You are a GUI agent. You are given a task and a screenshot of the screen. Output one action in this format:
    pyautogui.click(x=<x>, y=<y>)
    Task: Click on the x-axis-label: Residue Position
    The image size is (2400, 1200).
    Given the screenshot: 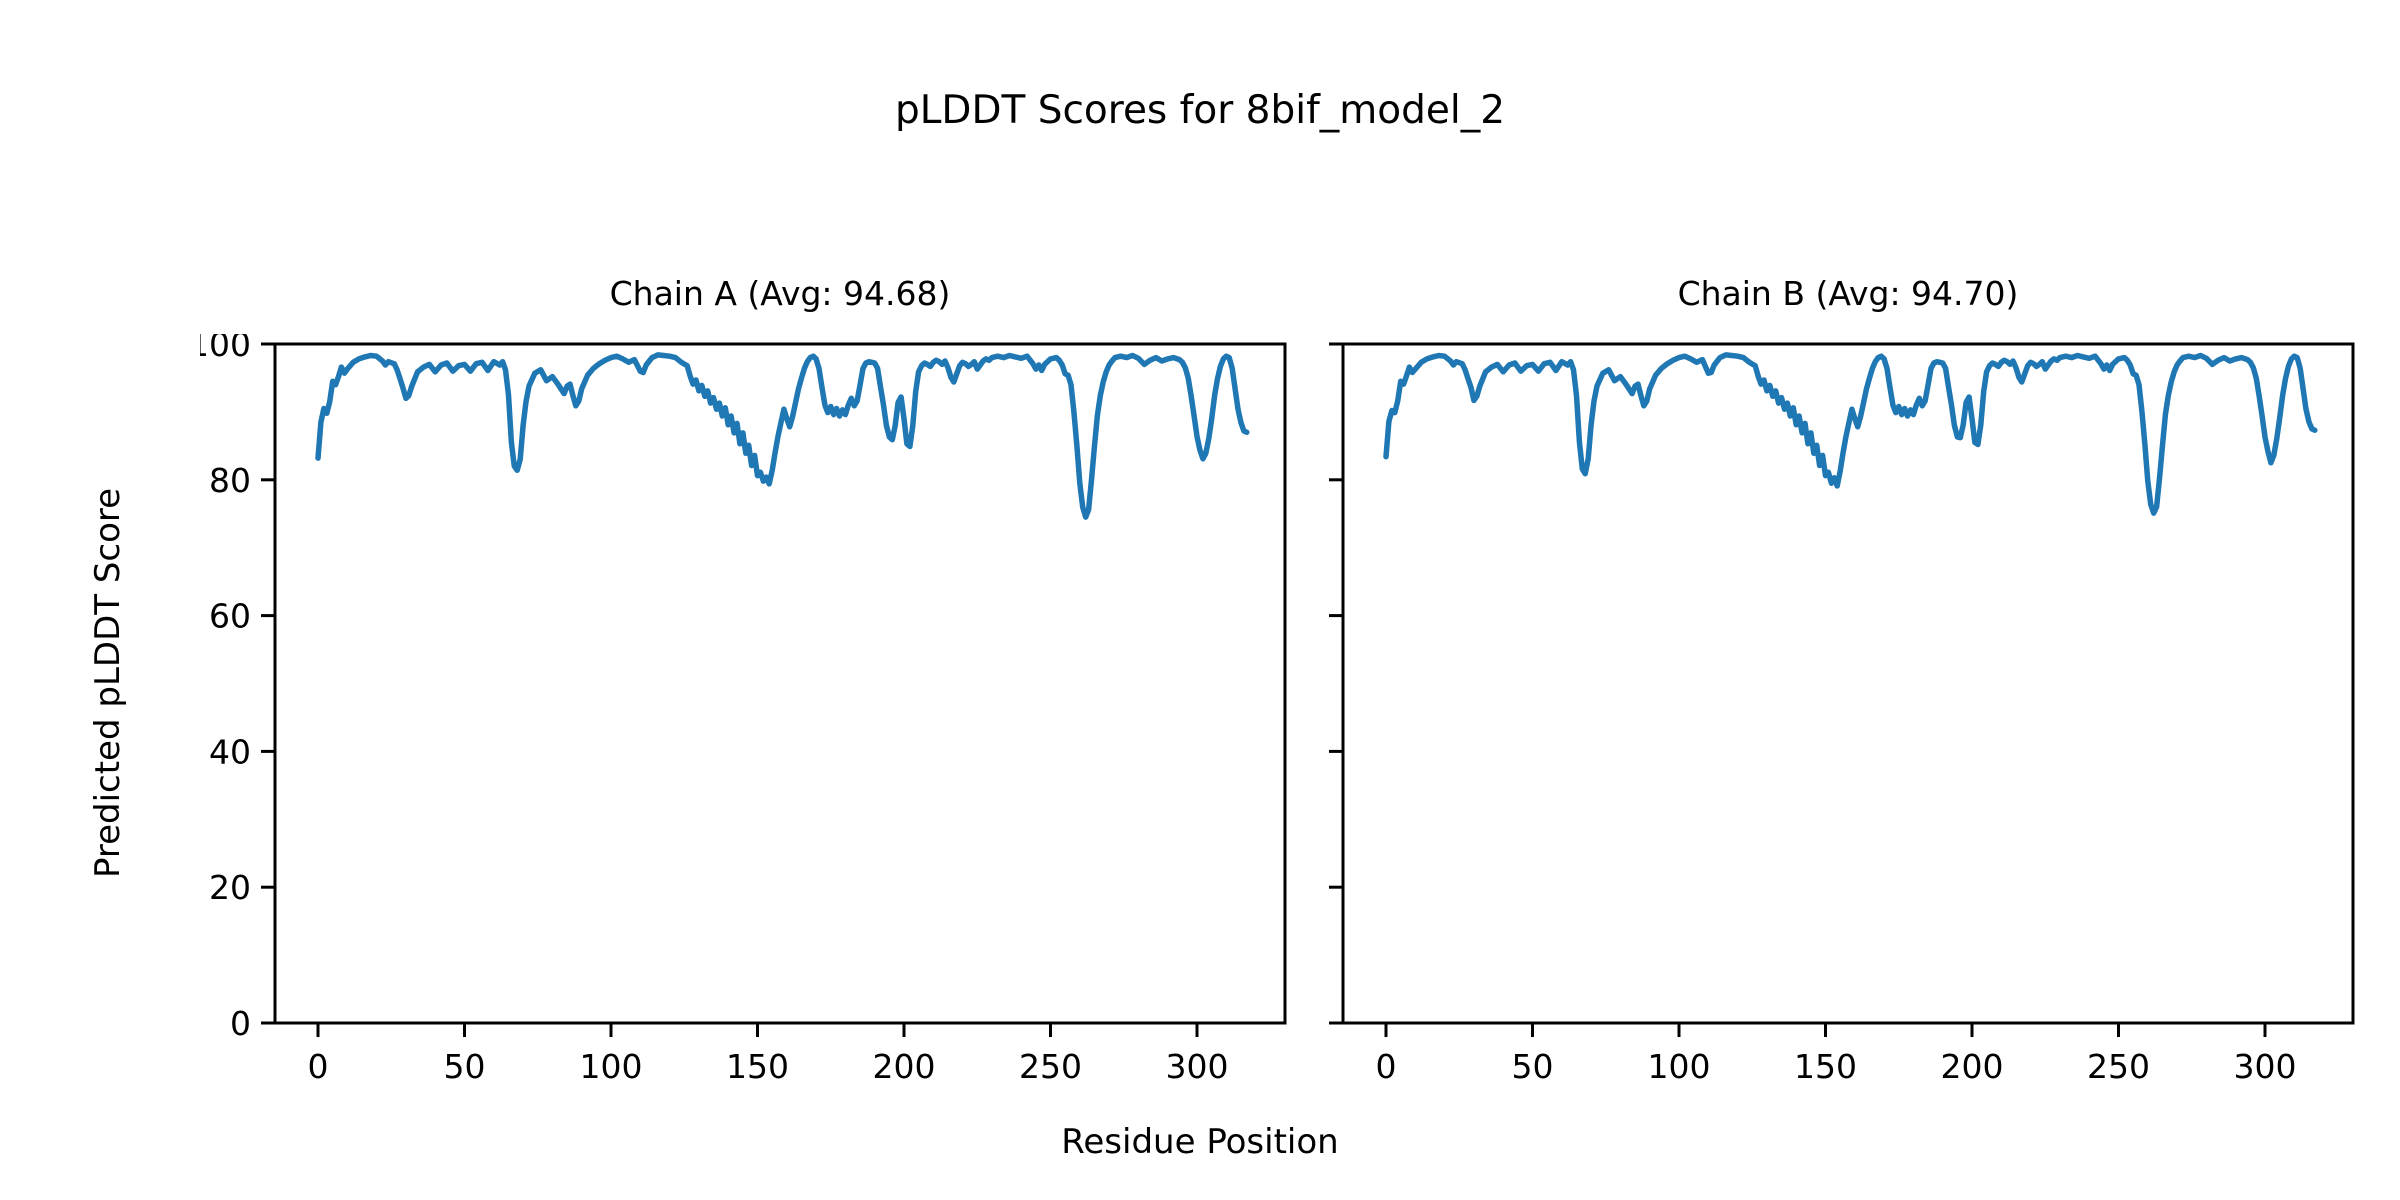 What is the action you would take?
    pyautogui.click(x=1200, y=1142)
    